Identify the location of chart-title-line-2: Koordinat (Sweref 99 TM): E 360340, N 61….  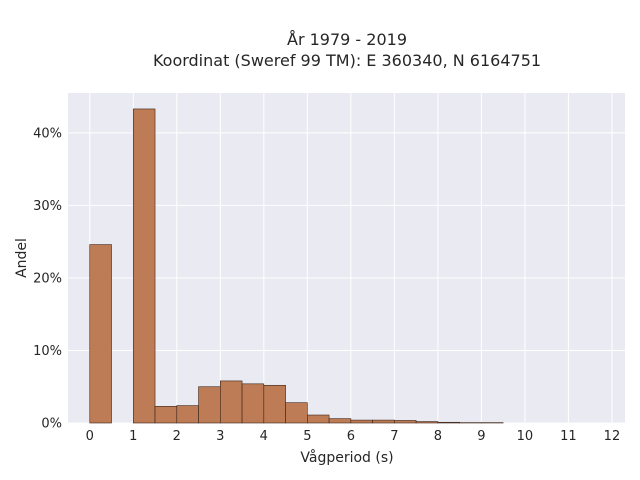
(347, 60).